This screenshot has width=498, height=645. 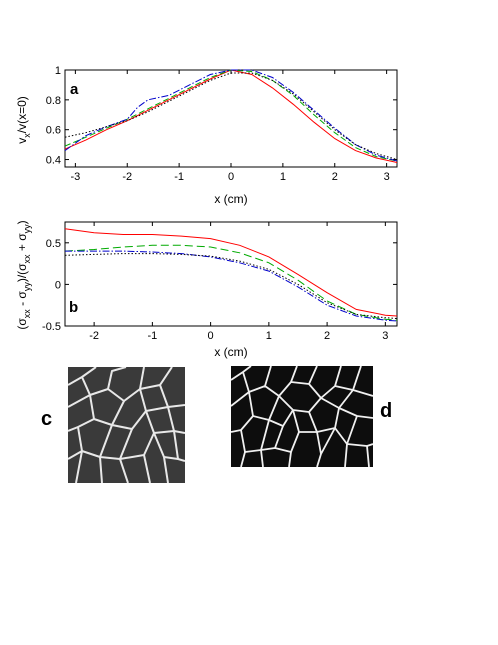 I want to click on panel-b-series, so click(x=231, y=275).